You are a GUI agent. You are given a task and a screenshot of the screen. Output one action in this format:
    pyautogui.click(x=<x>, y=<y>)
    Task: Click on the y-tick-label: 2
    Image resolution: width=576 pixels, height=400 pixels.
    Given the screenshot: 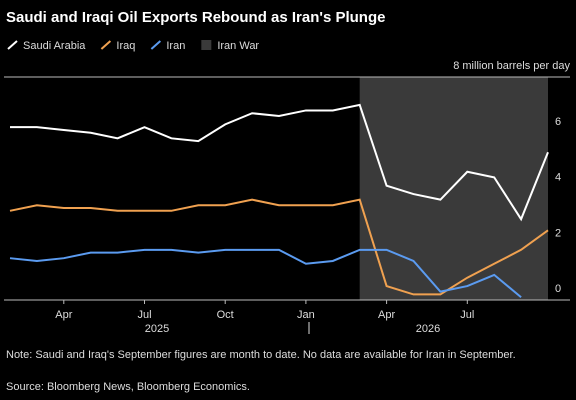 What is the action you would take?
    pyautogui.click(x=558, y=233)
    